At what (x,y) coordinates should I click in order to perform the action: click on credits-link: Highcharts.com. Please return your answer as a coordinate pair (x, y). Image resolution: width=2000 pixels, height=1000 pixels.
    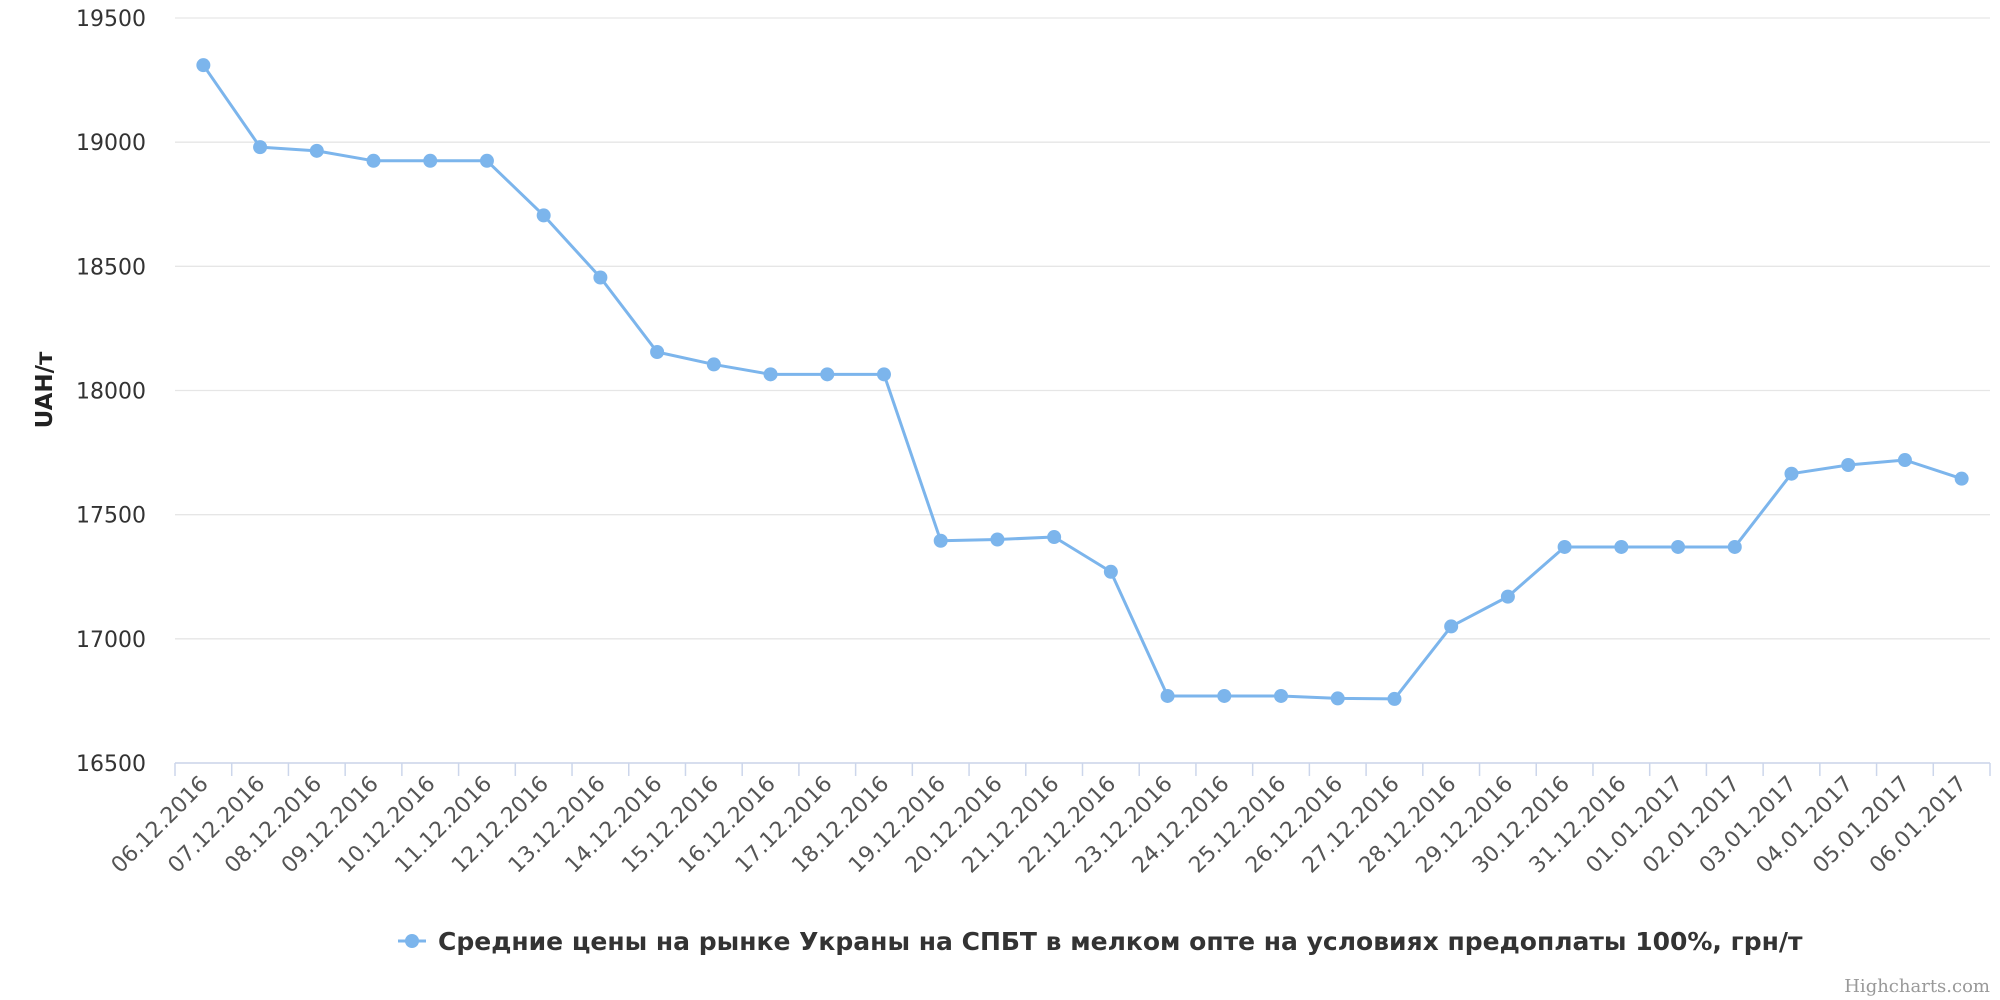
    Looking at the image, I should click on (1917, 986).